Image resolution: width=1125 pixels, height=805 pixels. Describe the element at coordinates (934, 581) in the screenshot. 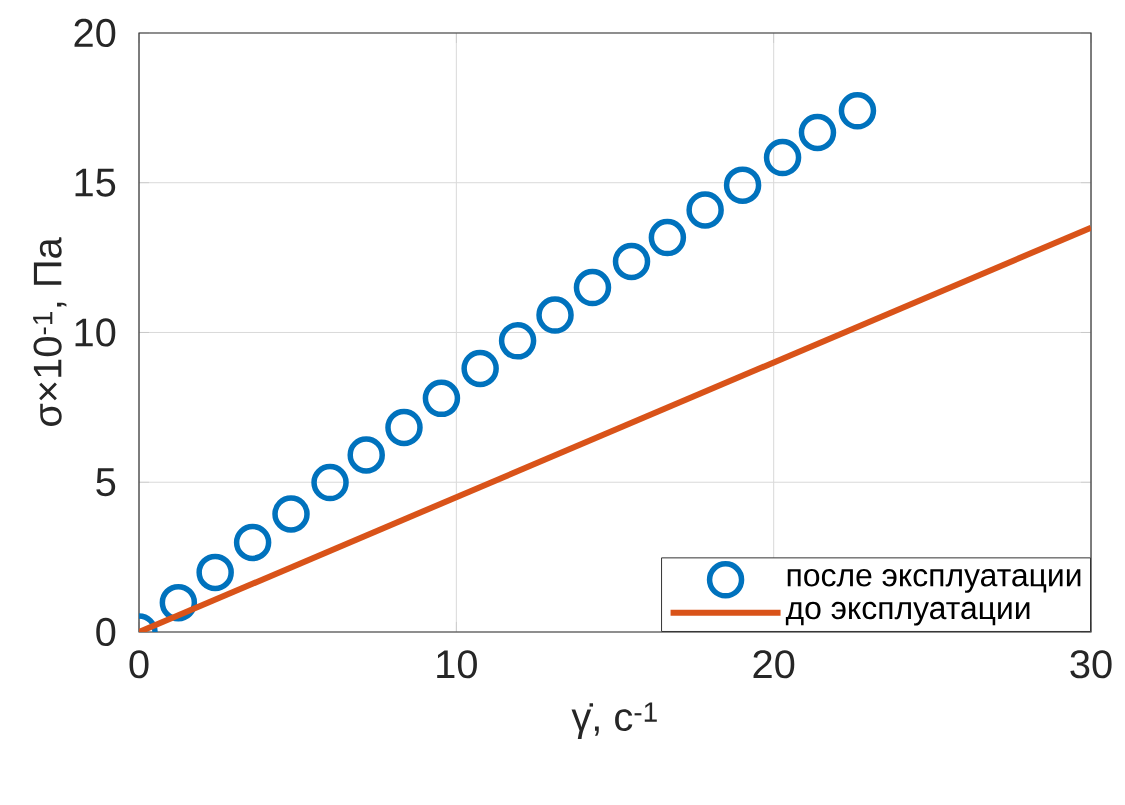

I see `legend-label: после эксплуатации` at that location.